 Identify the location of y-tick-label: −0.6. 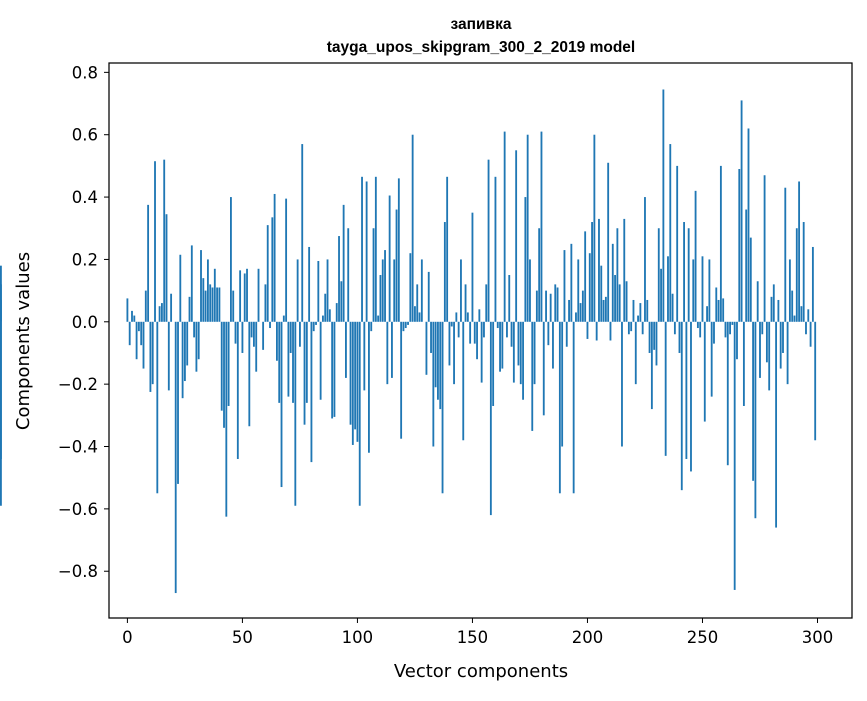
(78, 509).